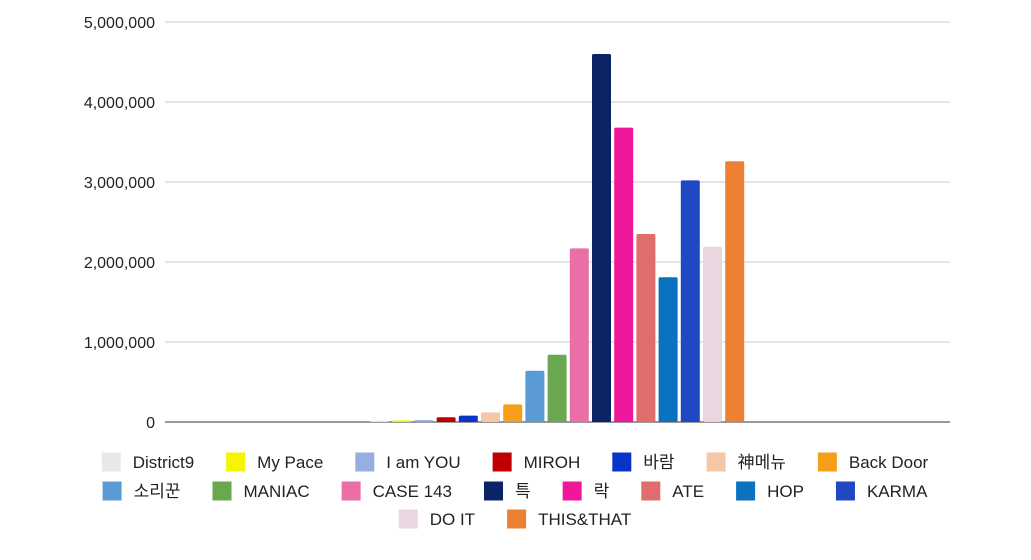 The image size is (1031, 560). I want to click on legend-label: I am YOU, so click(423, 462).